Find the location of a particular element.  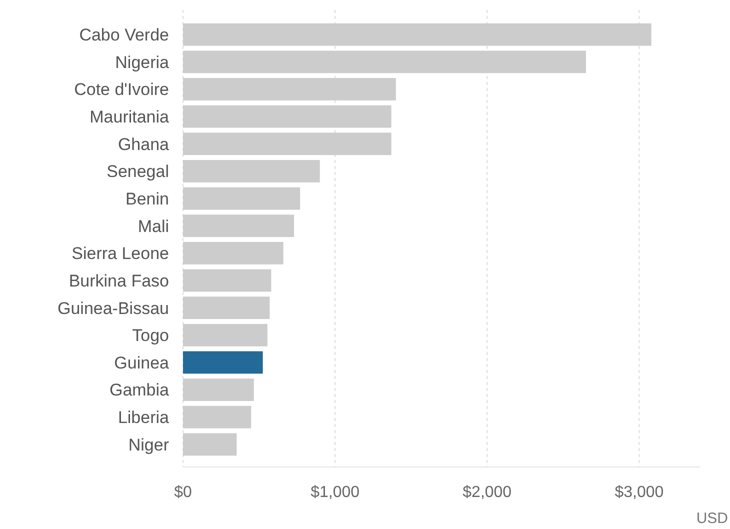

y-tick-label: Gambia is located at coordinates (139, 390).